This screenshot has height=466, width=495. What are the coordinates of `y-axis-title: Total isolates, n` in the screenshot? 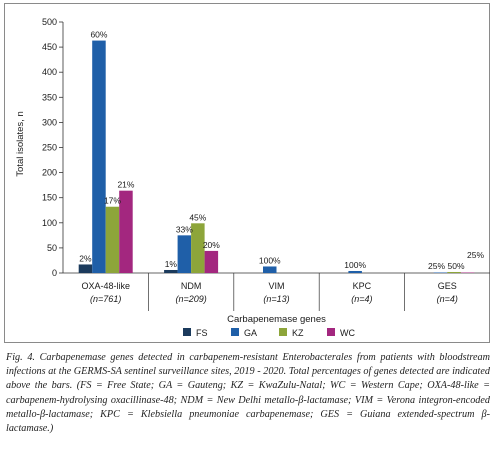 It's located at (20, 143).